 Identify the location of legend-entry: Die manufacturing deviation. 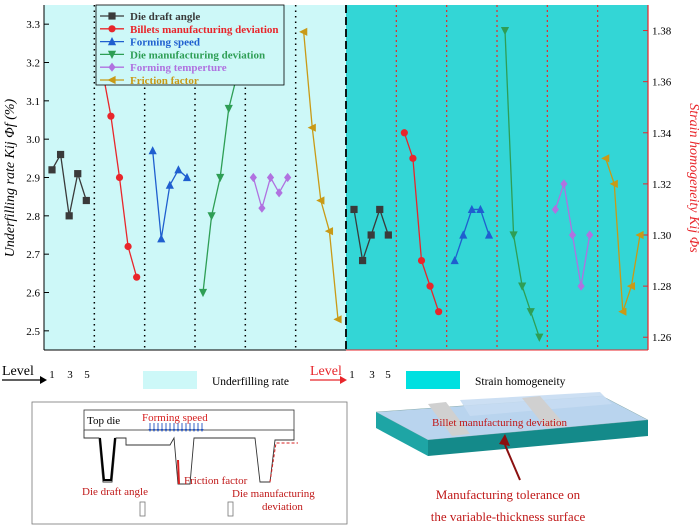
(197, 55).